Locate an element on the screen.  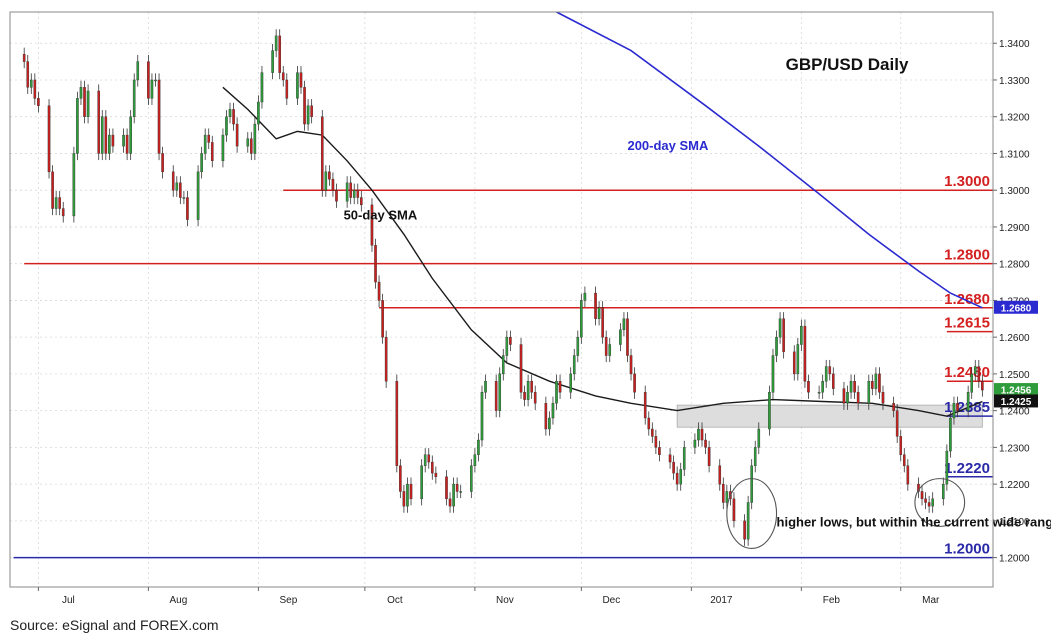
y-tick-label: 1.2800 is located at coordinates (1014, 265).